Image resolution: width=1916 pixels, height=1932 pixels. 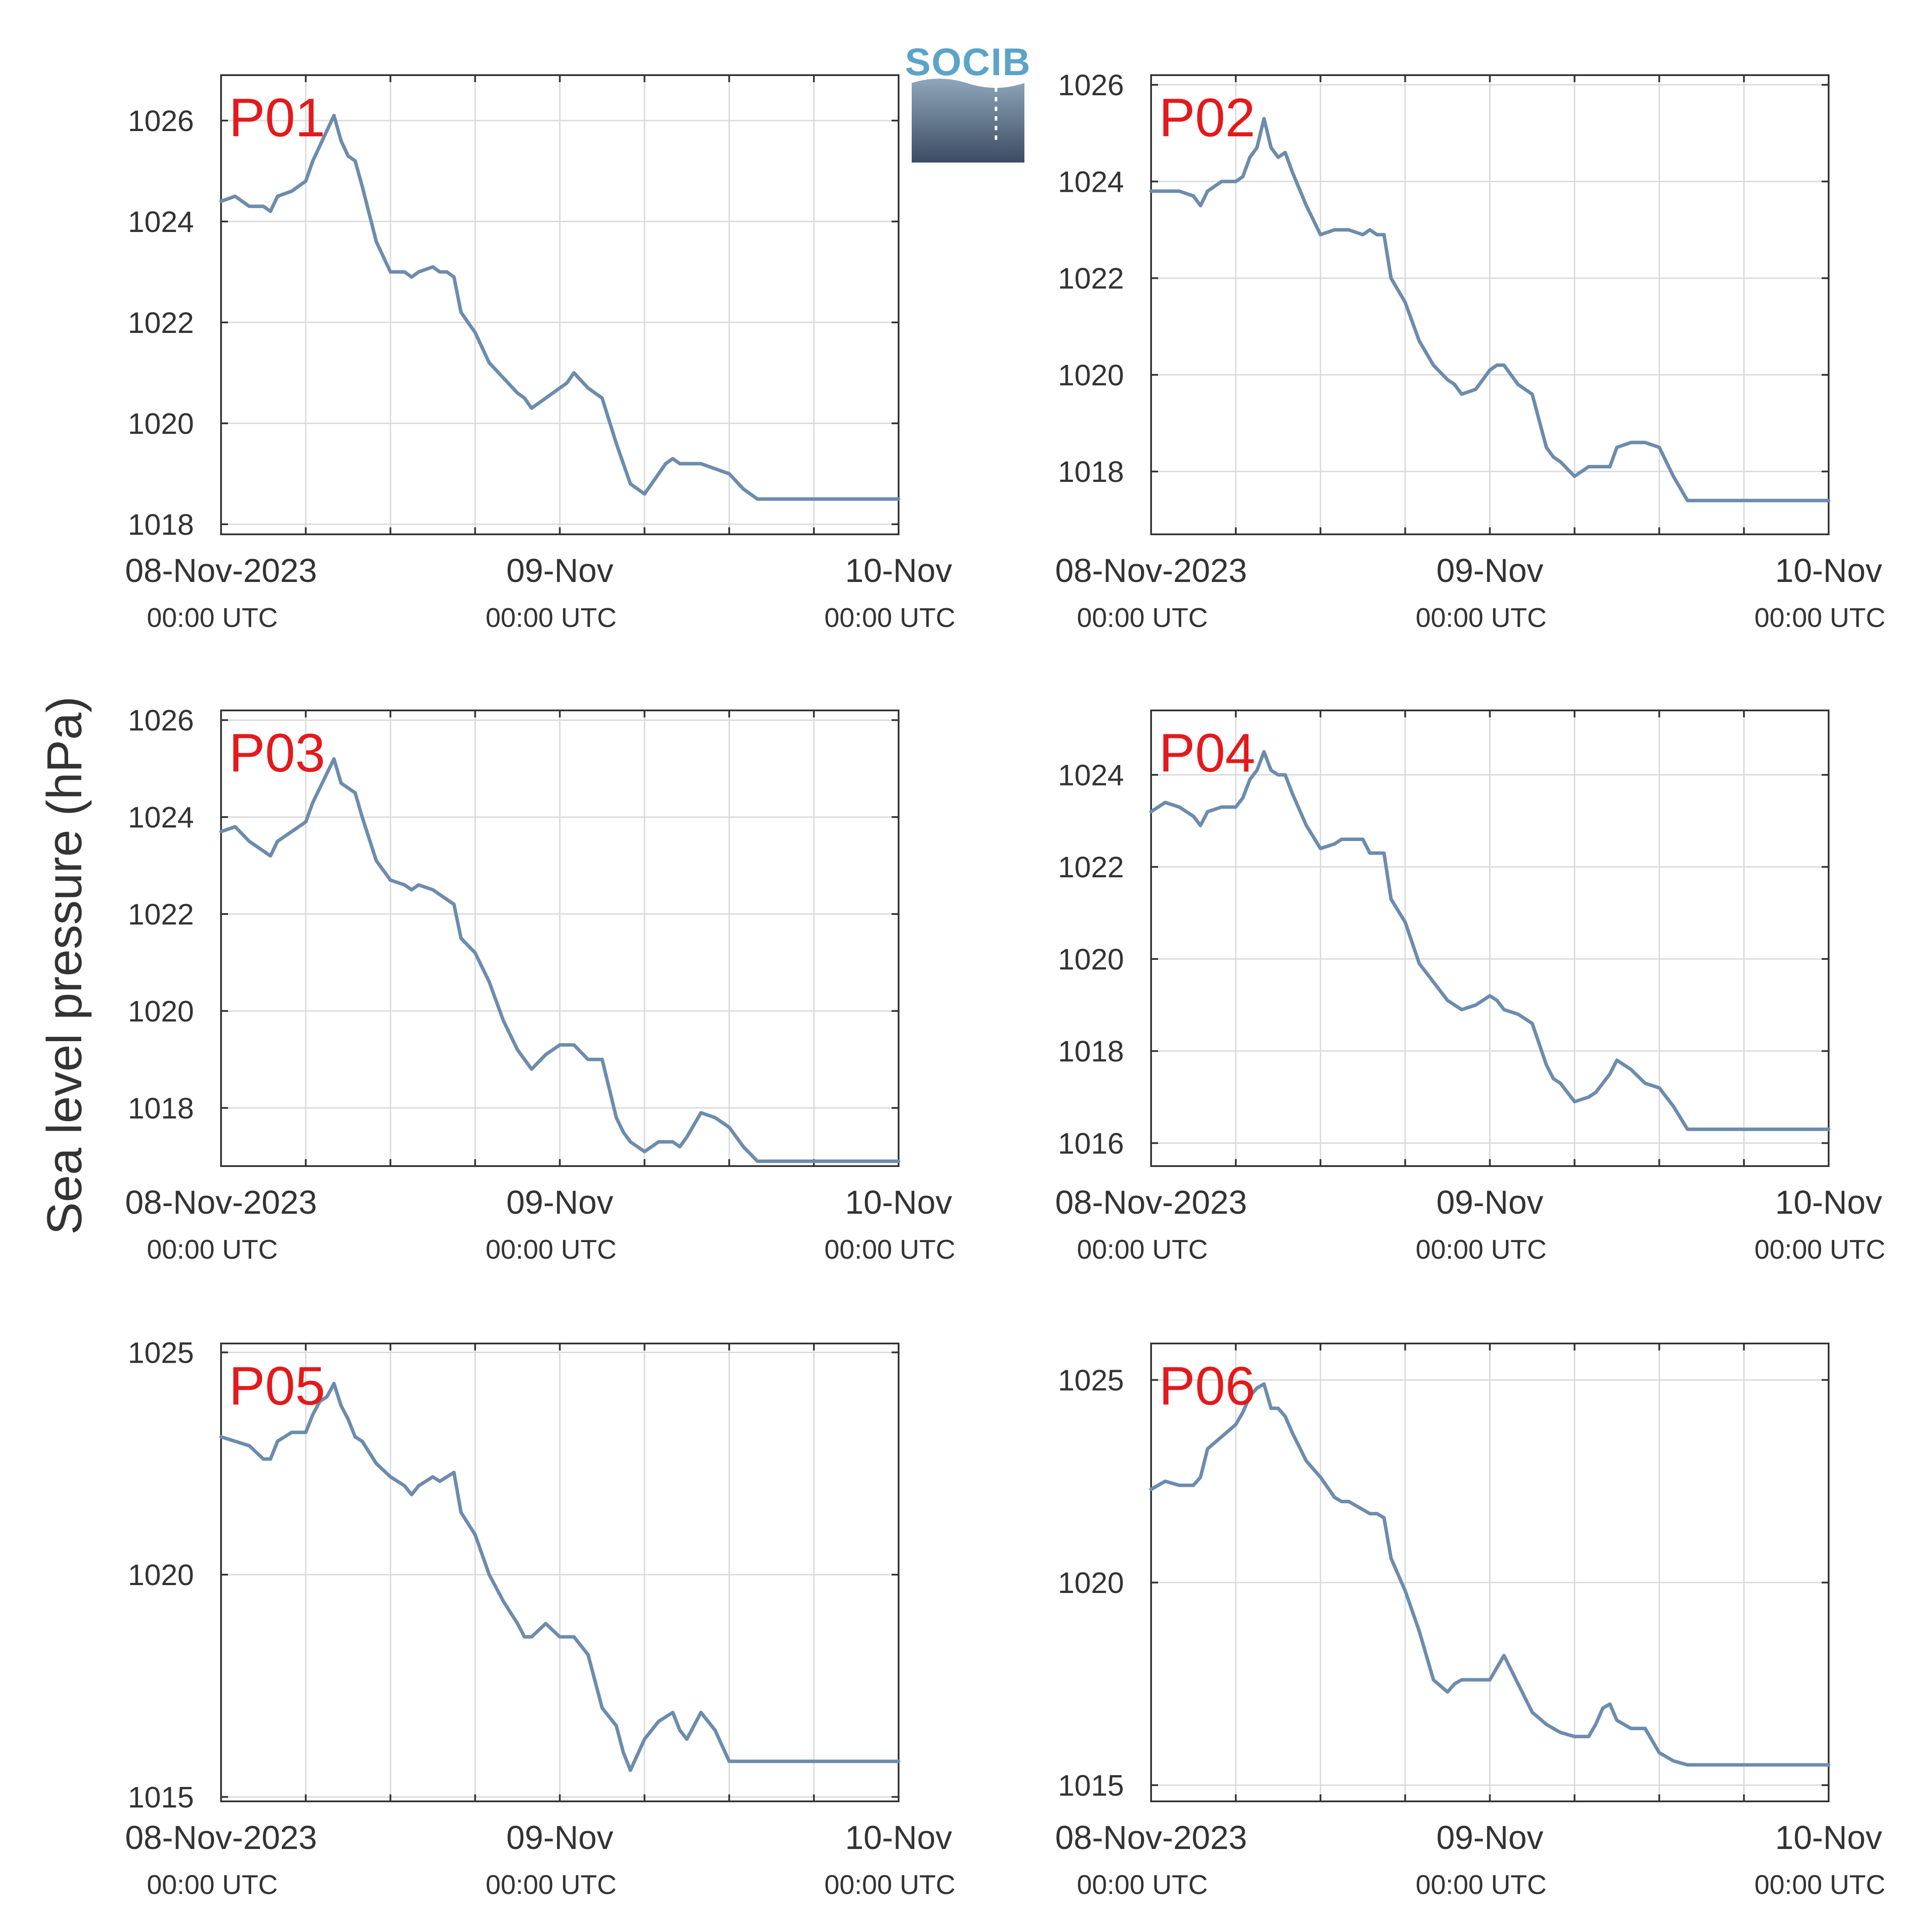 I want to click on panel-label: P03, so click(x=277, y=753).